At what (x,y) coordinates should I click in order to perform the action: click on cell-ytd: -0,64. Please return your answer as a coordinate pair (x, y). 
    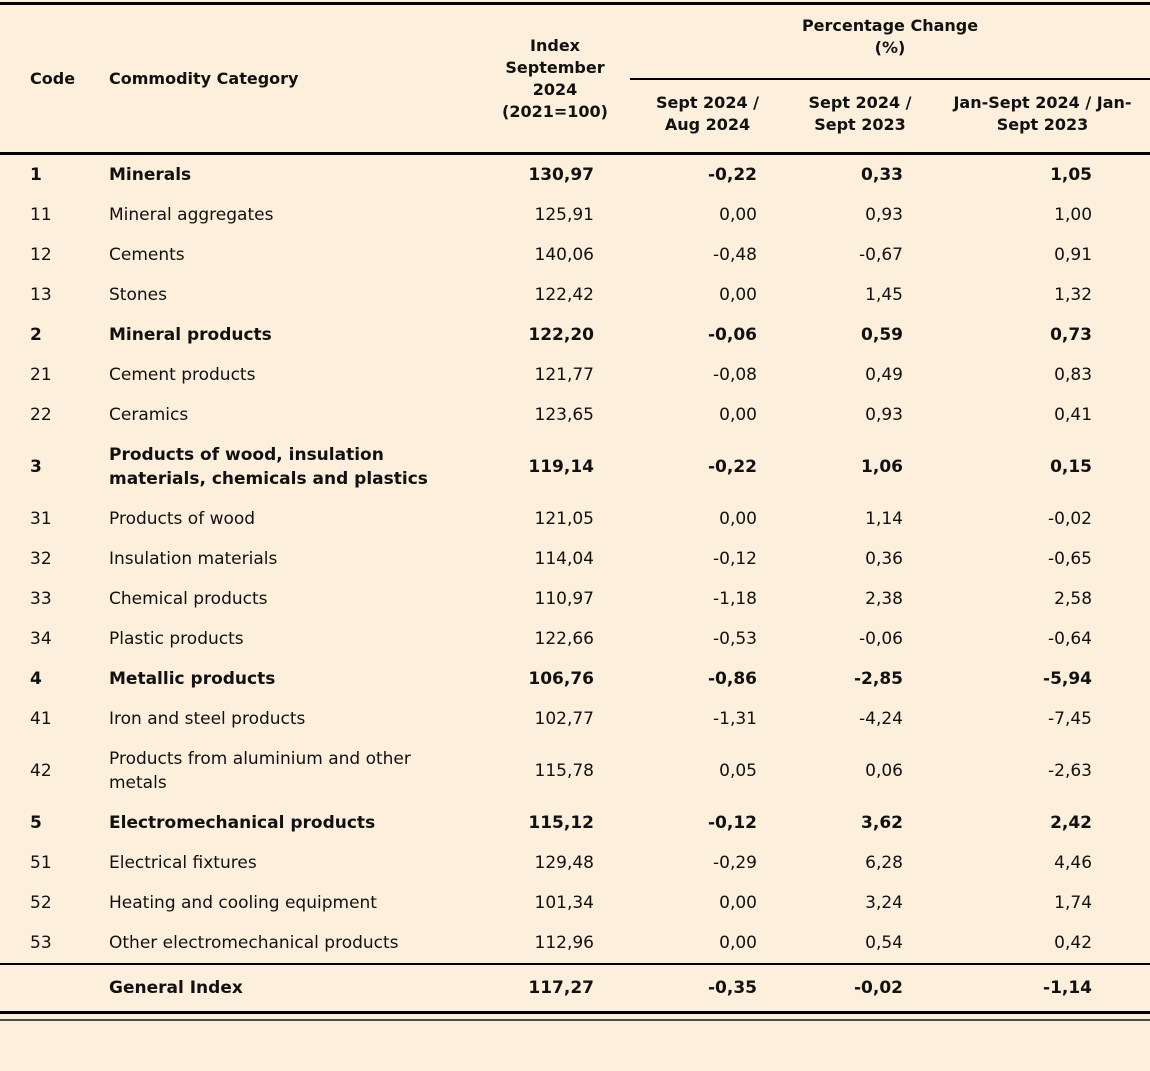
    Looking at the image, I should click on (1070, 639).